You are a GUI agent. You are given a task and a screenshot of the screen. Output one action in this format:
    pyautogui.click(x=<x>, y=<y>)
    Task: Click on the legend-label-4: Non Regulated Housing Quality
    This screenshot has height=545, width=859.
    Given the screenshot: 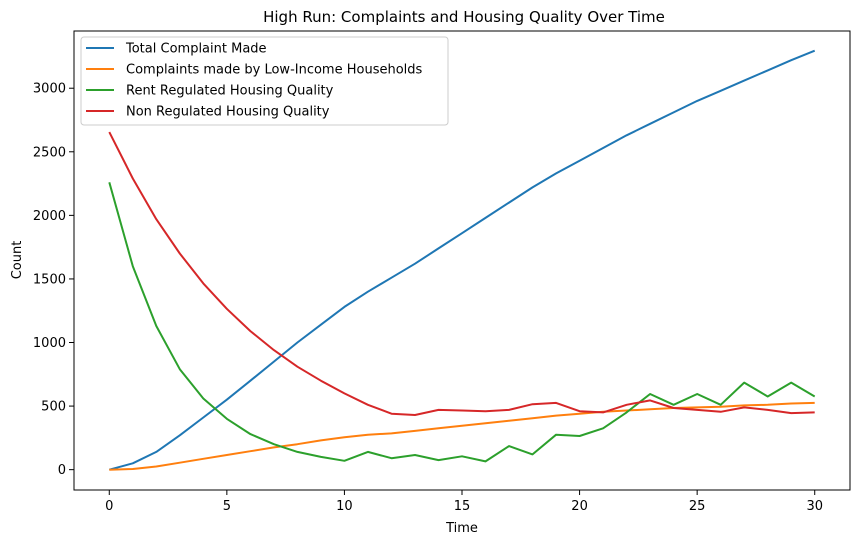 What is the action you would take?
    pyautogui.click(x=228, y=112)
    